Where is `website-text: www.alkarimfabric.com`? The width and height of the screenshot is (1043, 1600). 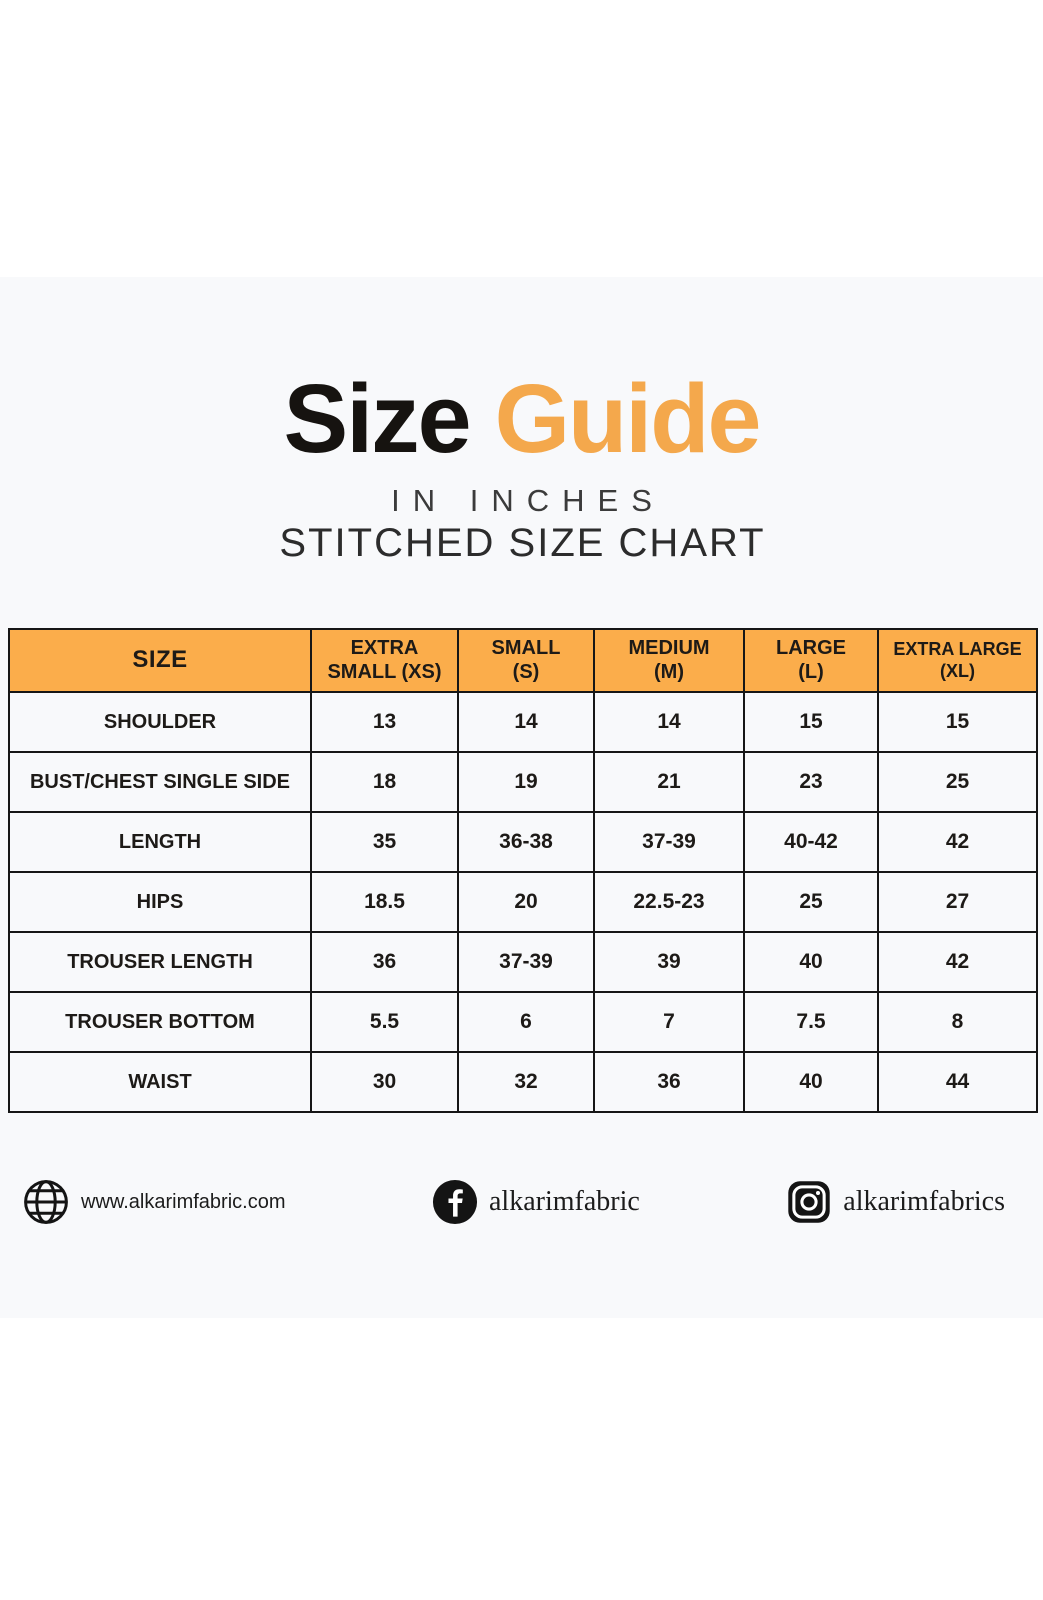
website-text: www.alkarimfabric.com is located at coordinates (183, 1201).